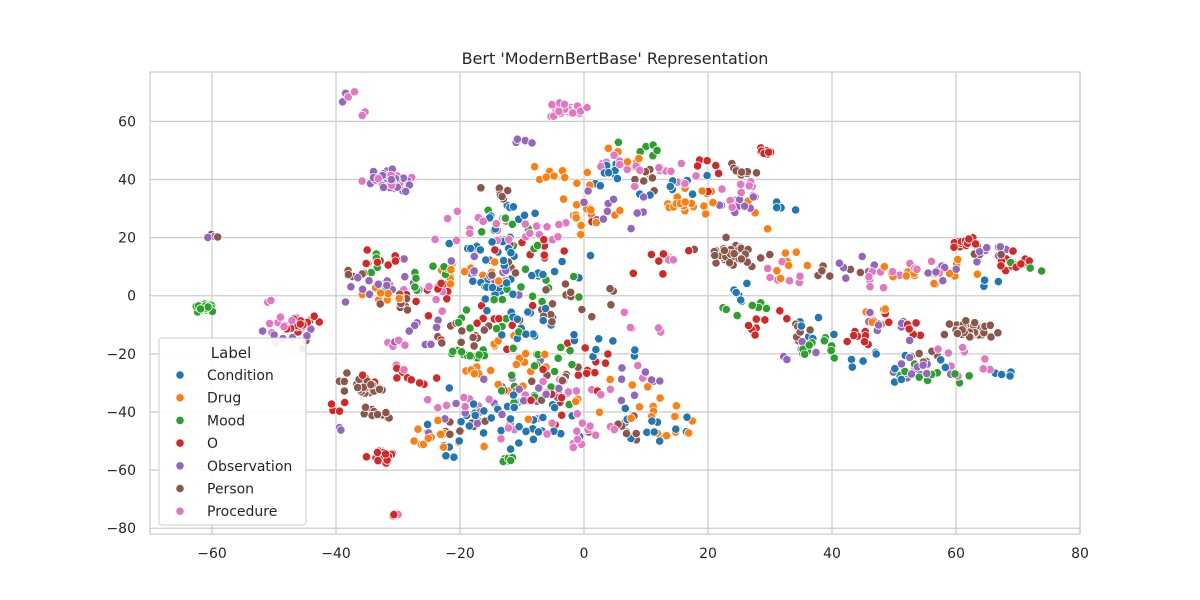 The image size is (1200, 600). What do you see at coordinates (460, 554) in the screenshot?
I see `x-tick-label: −20` at bounding box center [460, 554].